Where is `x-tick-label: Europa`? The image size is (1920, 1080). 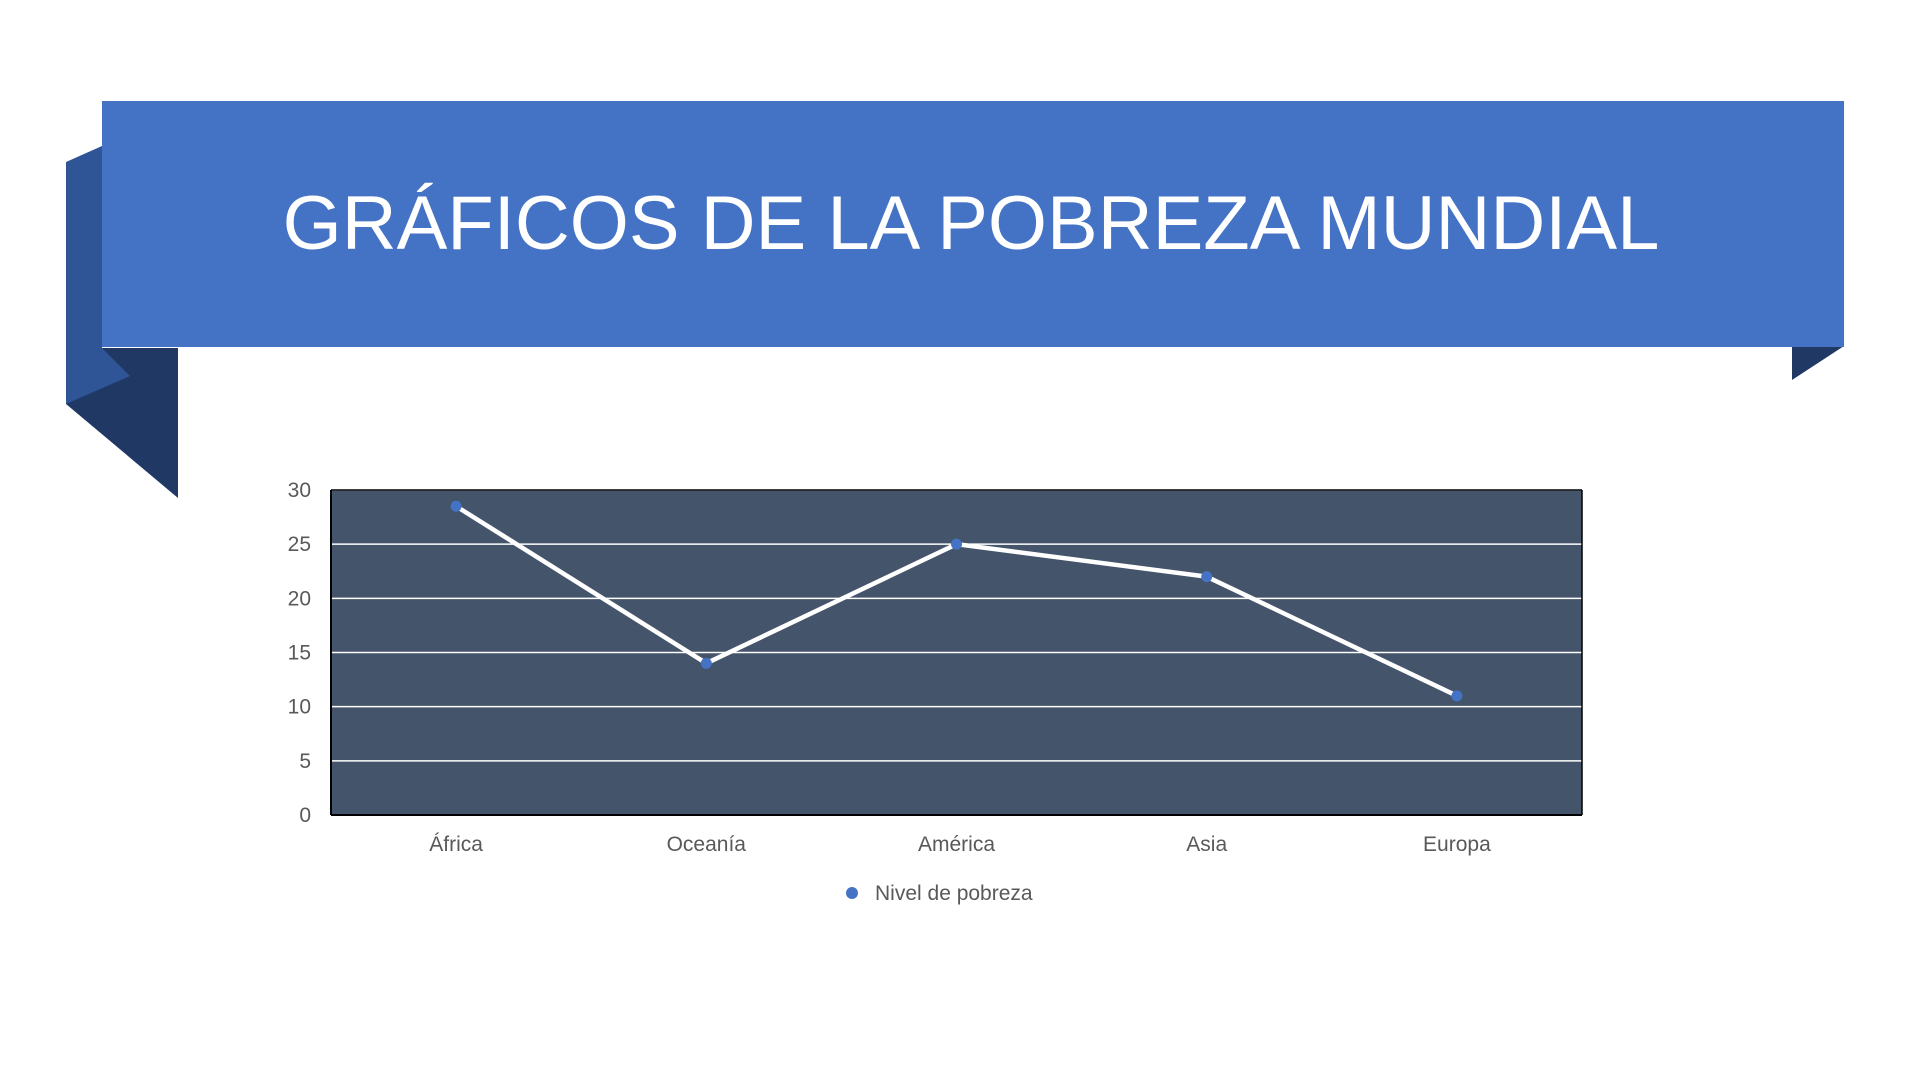 x-tick-label: Europa is located at coordinates (1457, 844).